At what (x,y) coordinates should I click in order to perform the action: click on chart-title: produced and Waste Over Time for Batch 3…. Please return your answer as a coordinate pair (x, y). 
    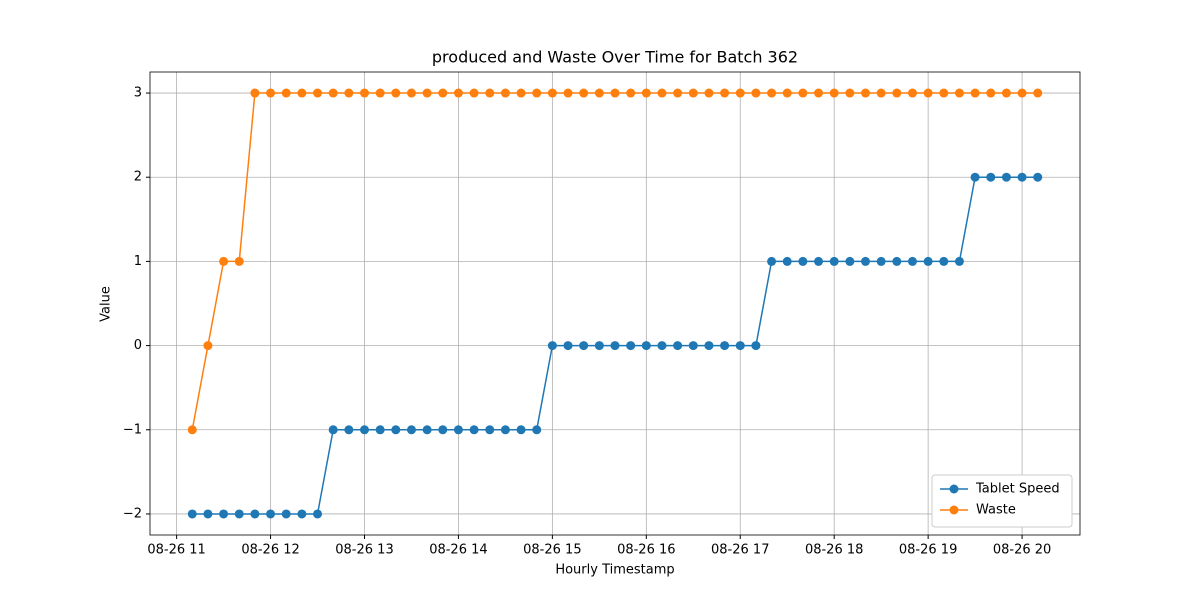
    Looking at the image, I should click on (615, 57).